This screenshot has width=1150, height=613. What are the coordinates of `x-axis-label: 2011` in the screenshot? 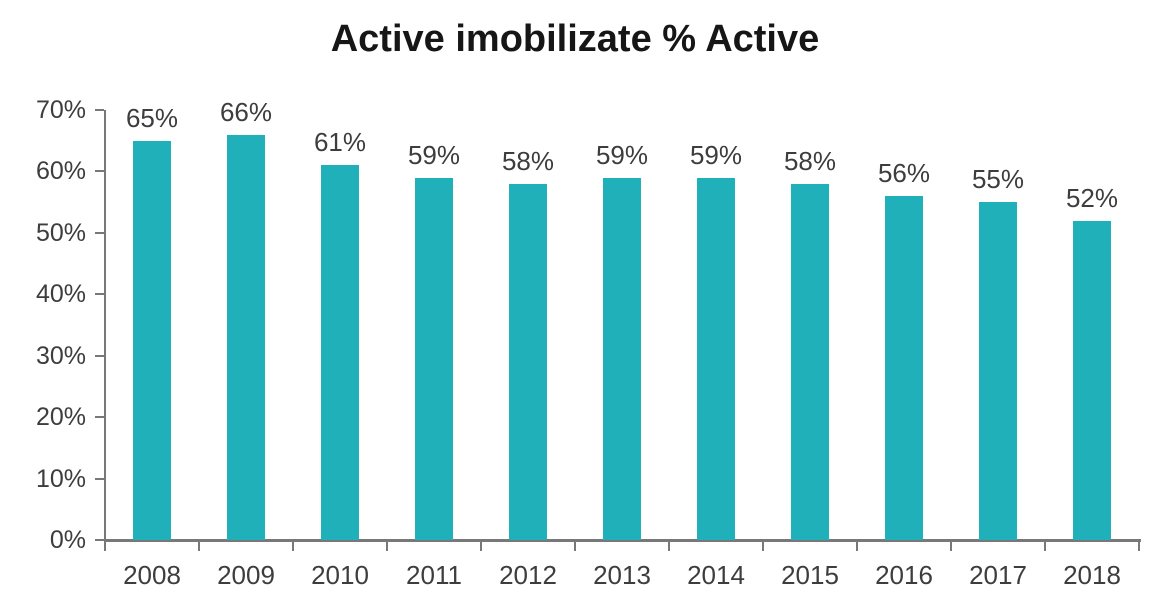 It's located at (434, 575).